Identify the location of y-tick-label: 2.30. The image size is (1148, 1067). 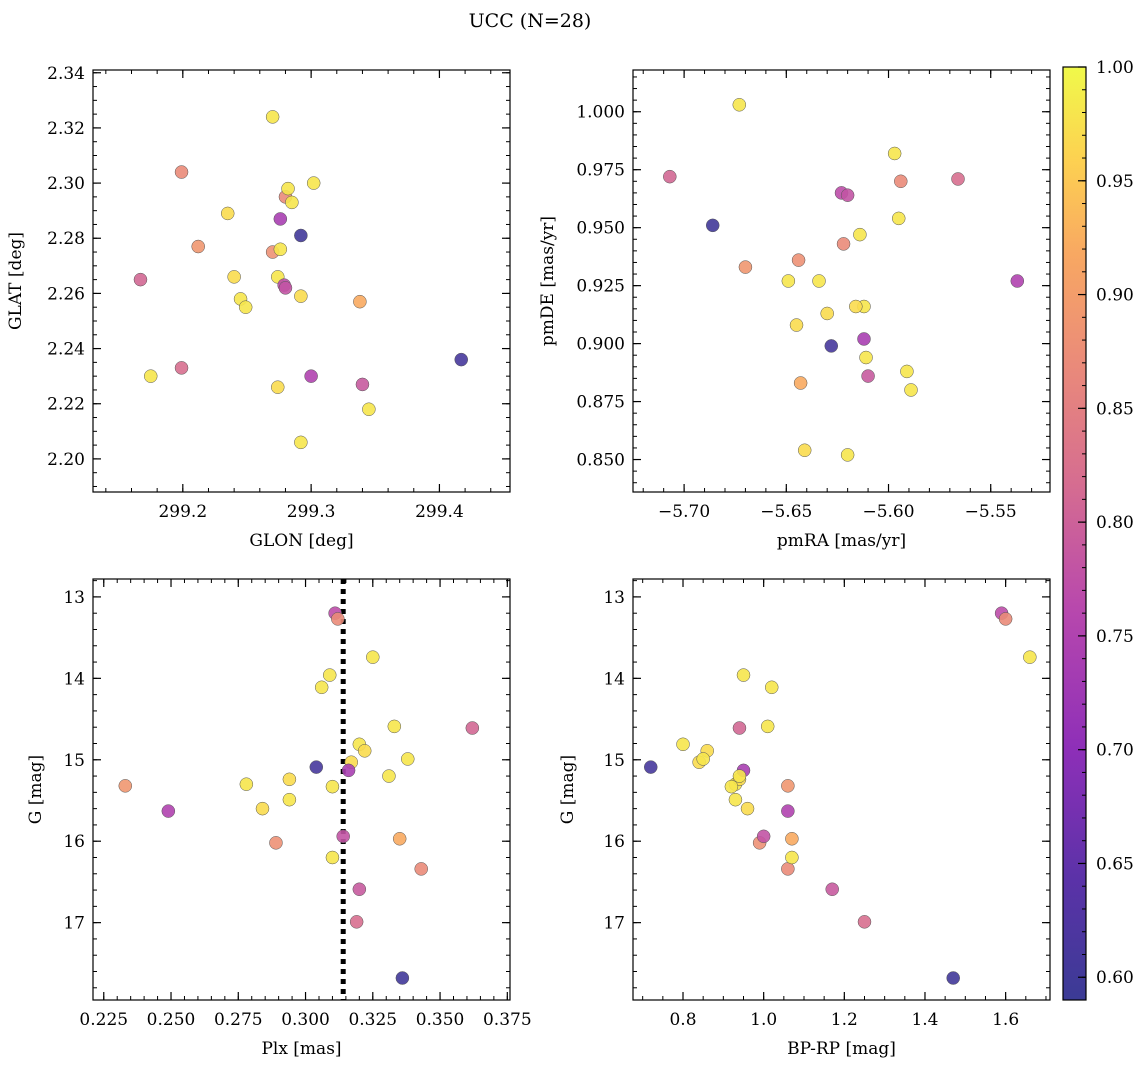
(66, 184).